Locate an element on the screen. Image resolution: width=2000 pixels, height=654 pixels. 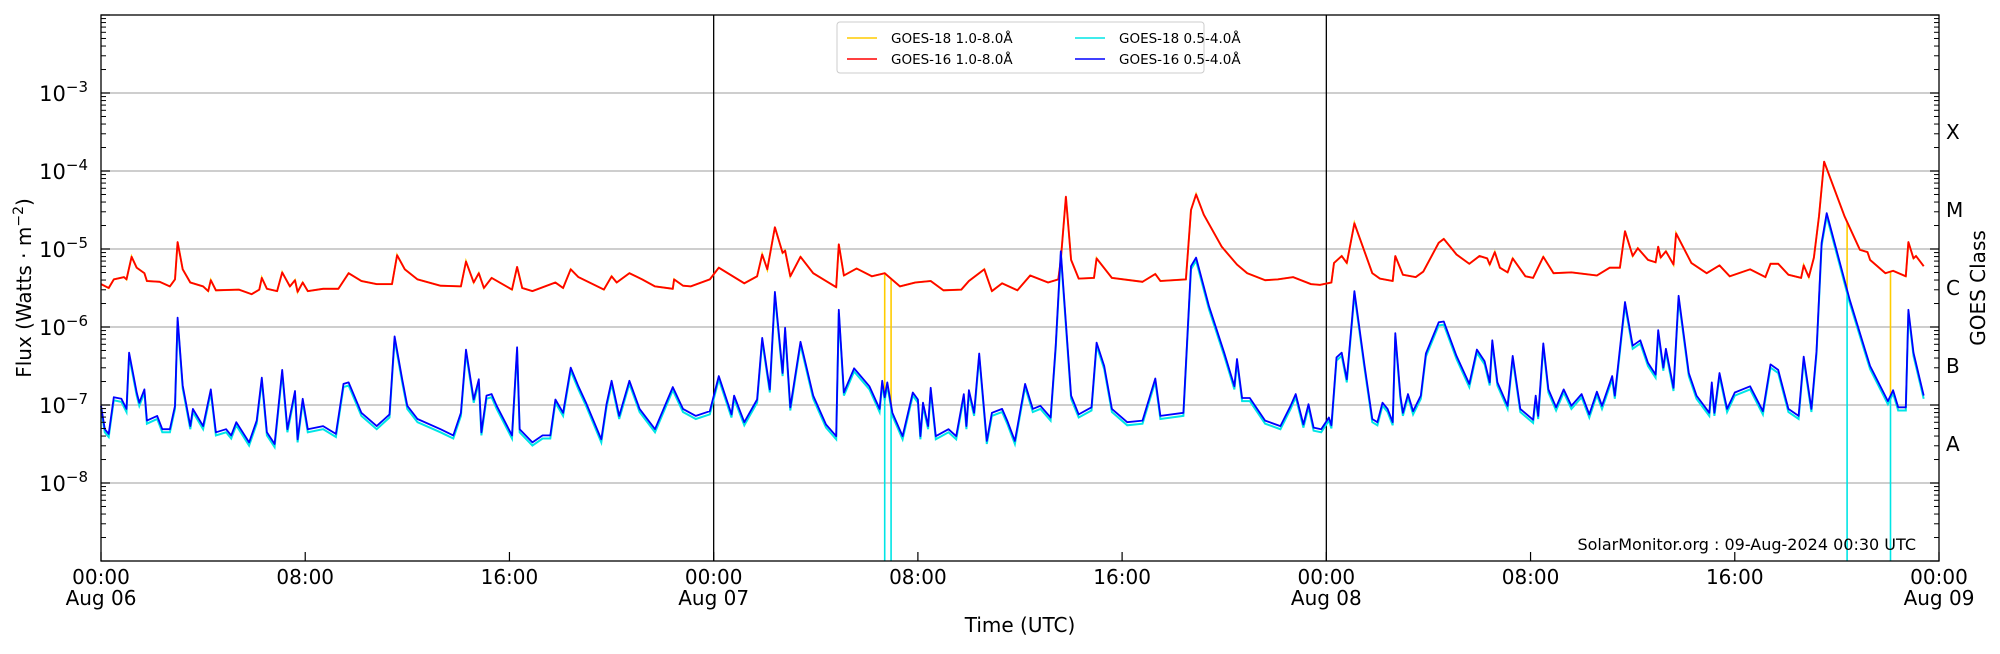
y-axis-label: Flux (Watts · m−2) is located at coordinates (23, 288).